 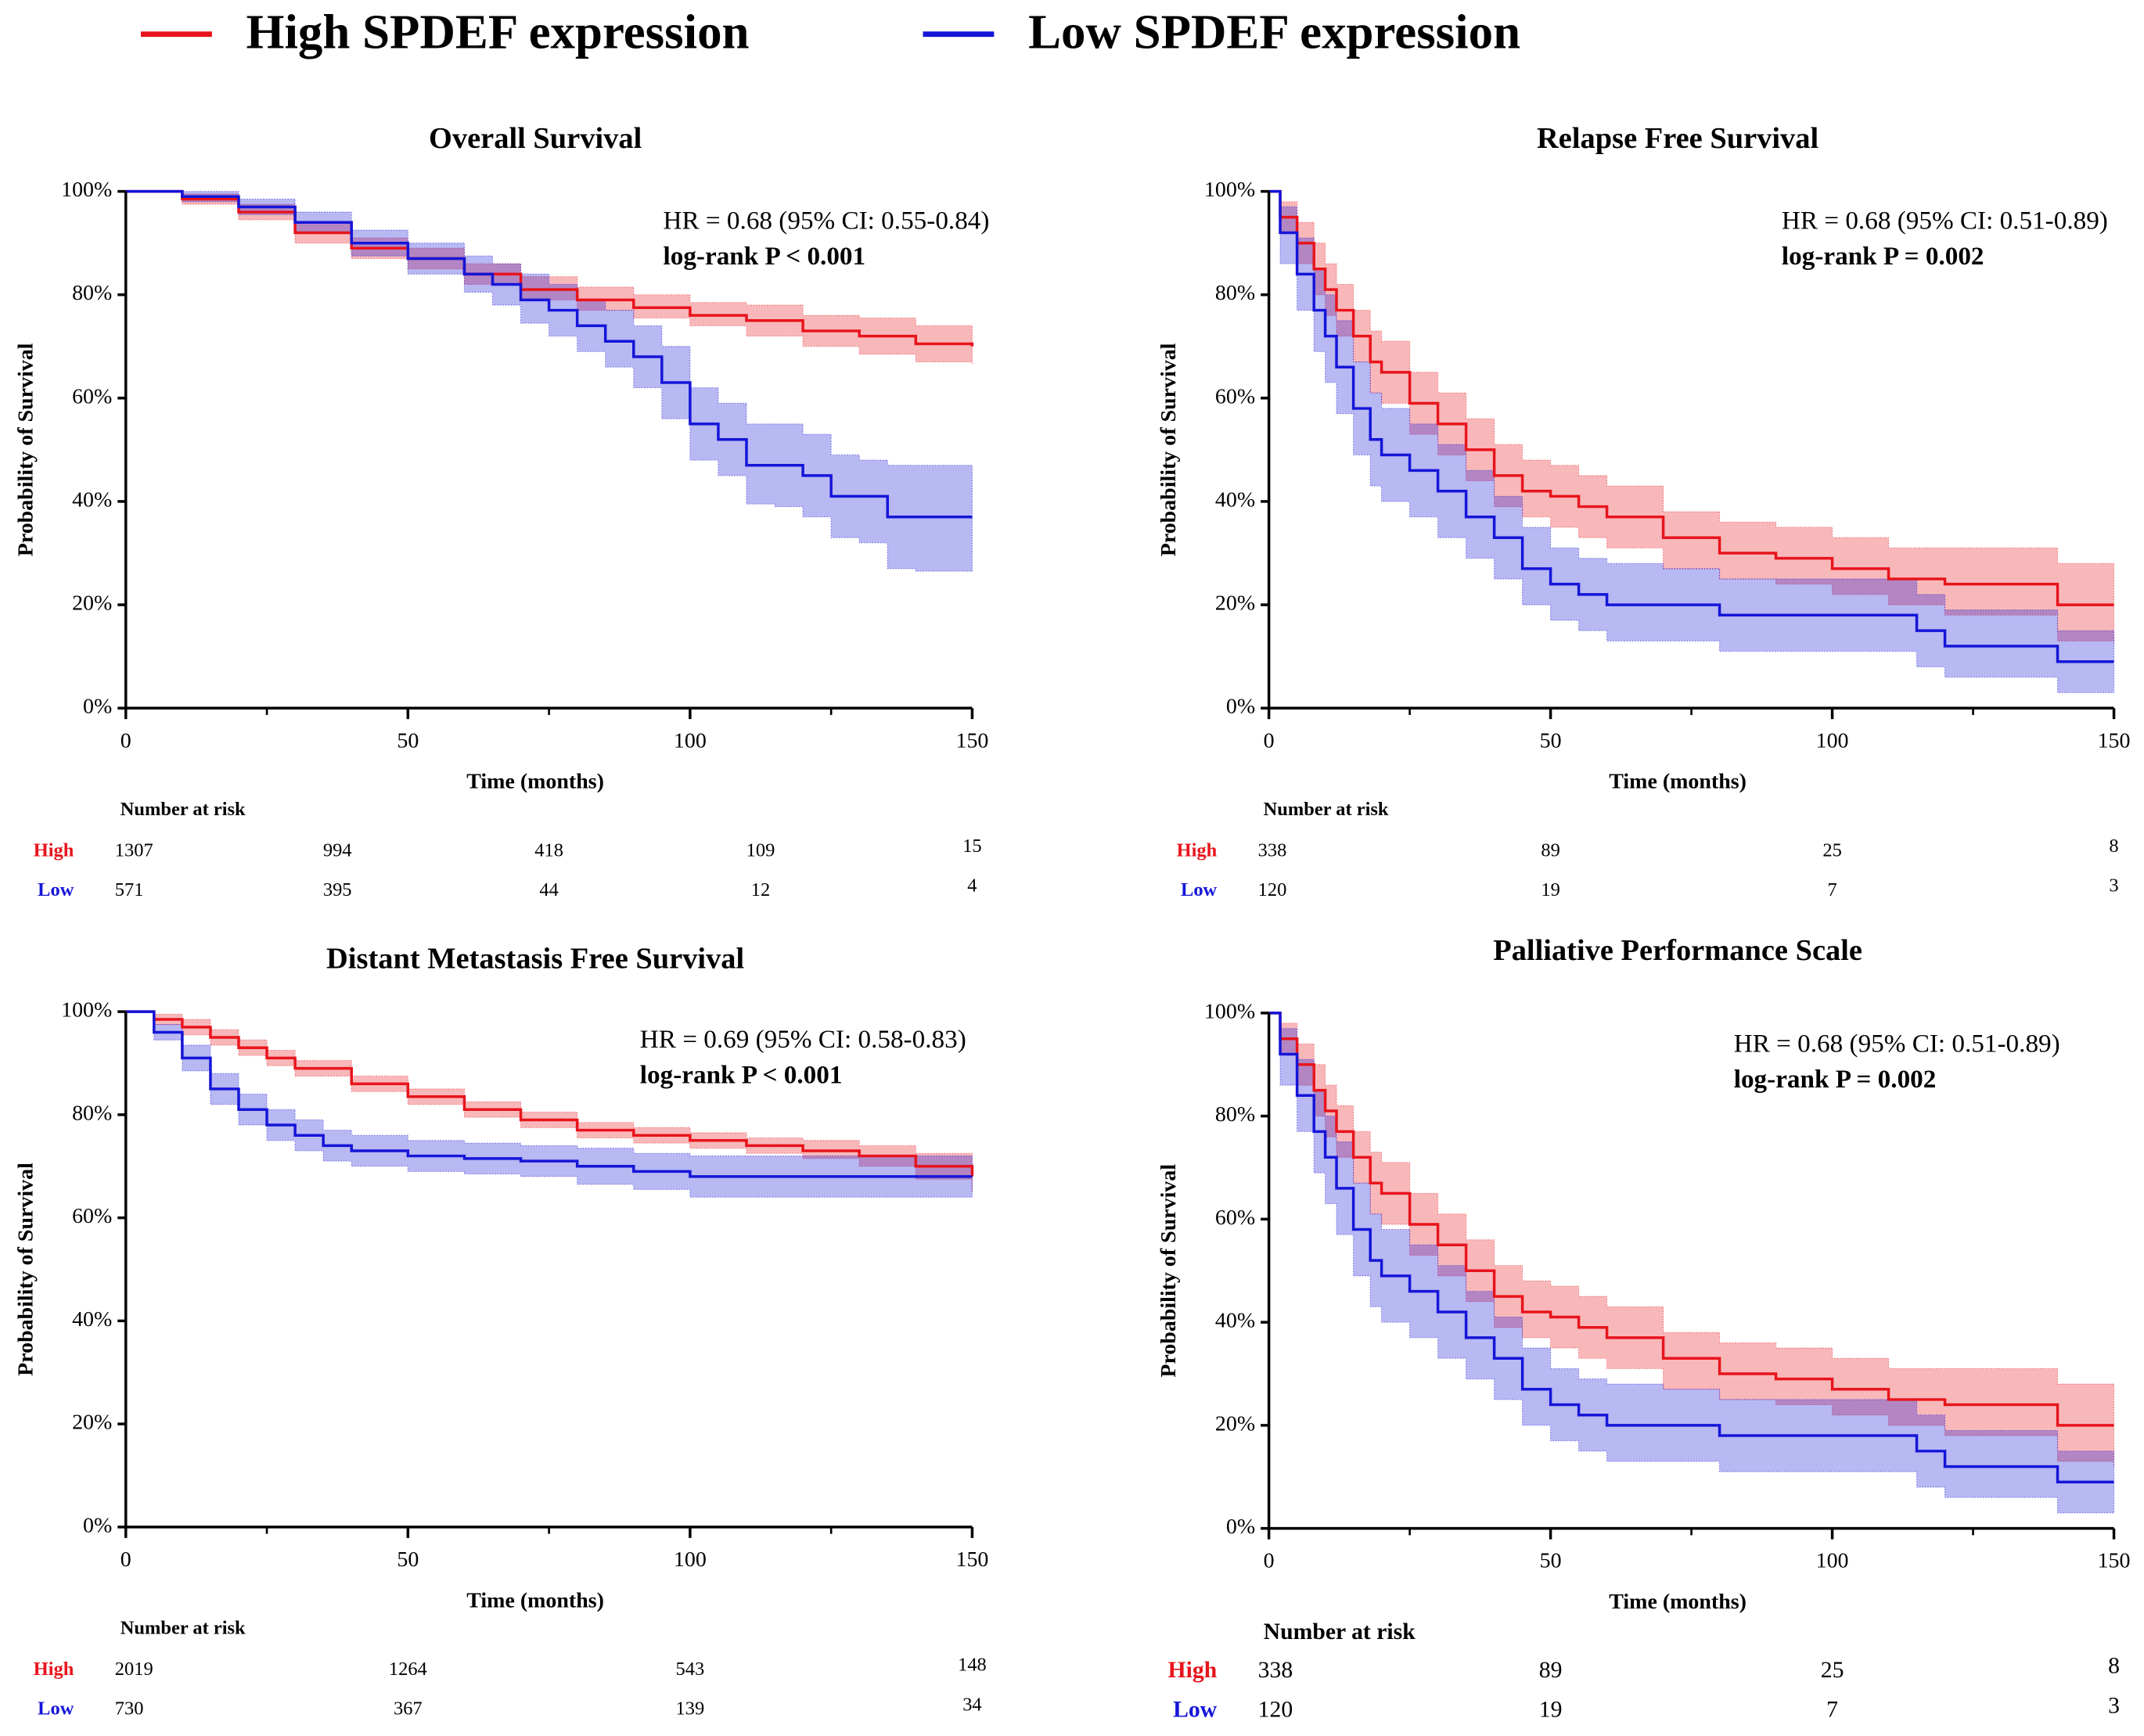 What do you see at coordinates (760, 890) in the screenshot?
I see `risk-value: 12` at bounding box center [760, 890].